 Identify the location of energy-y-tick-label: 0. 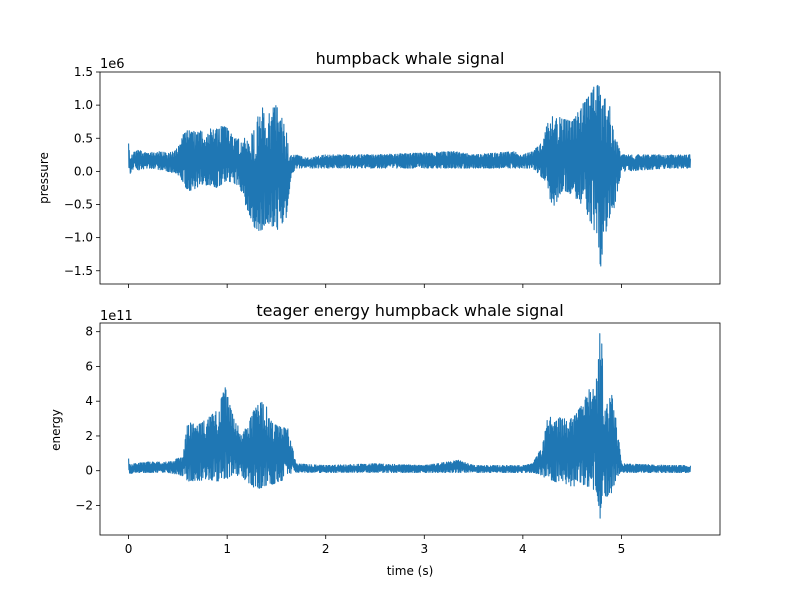
(89, 471).